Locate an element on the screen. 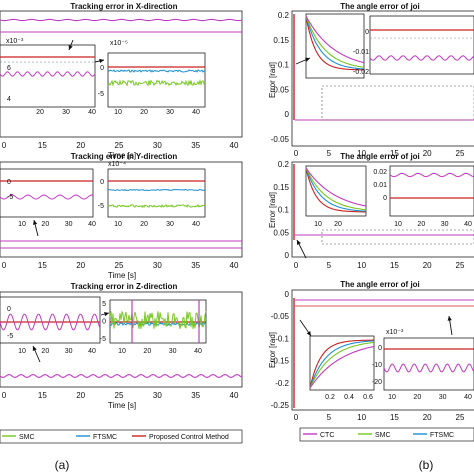 The height and width of the screenshot is (474, 474). panel-title: Tracking error in Y-direction is located at coordinates (124, 156).